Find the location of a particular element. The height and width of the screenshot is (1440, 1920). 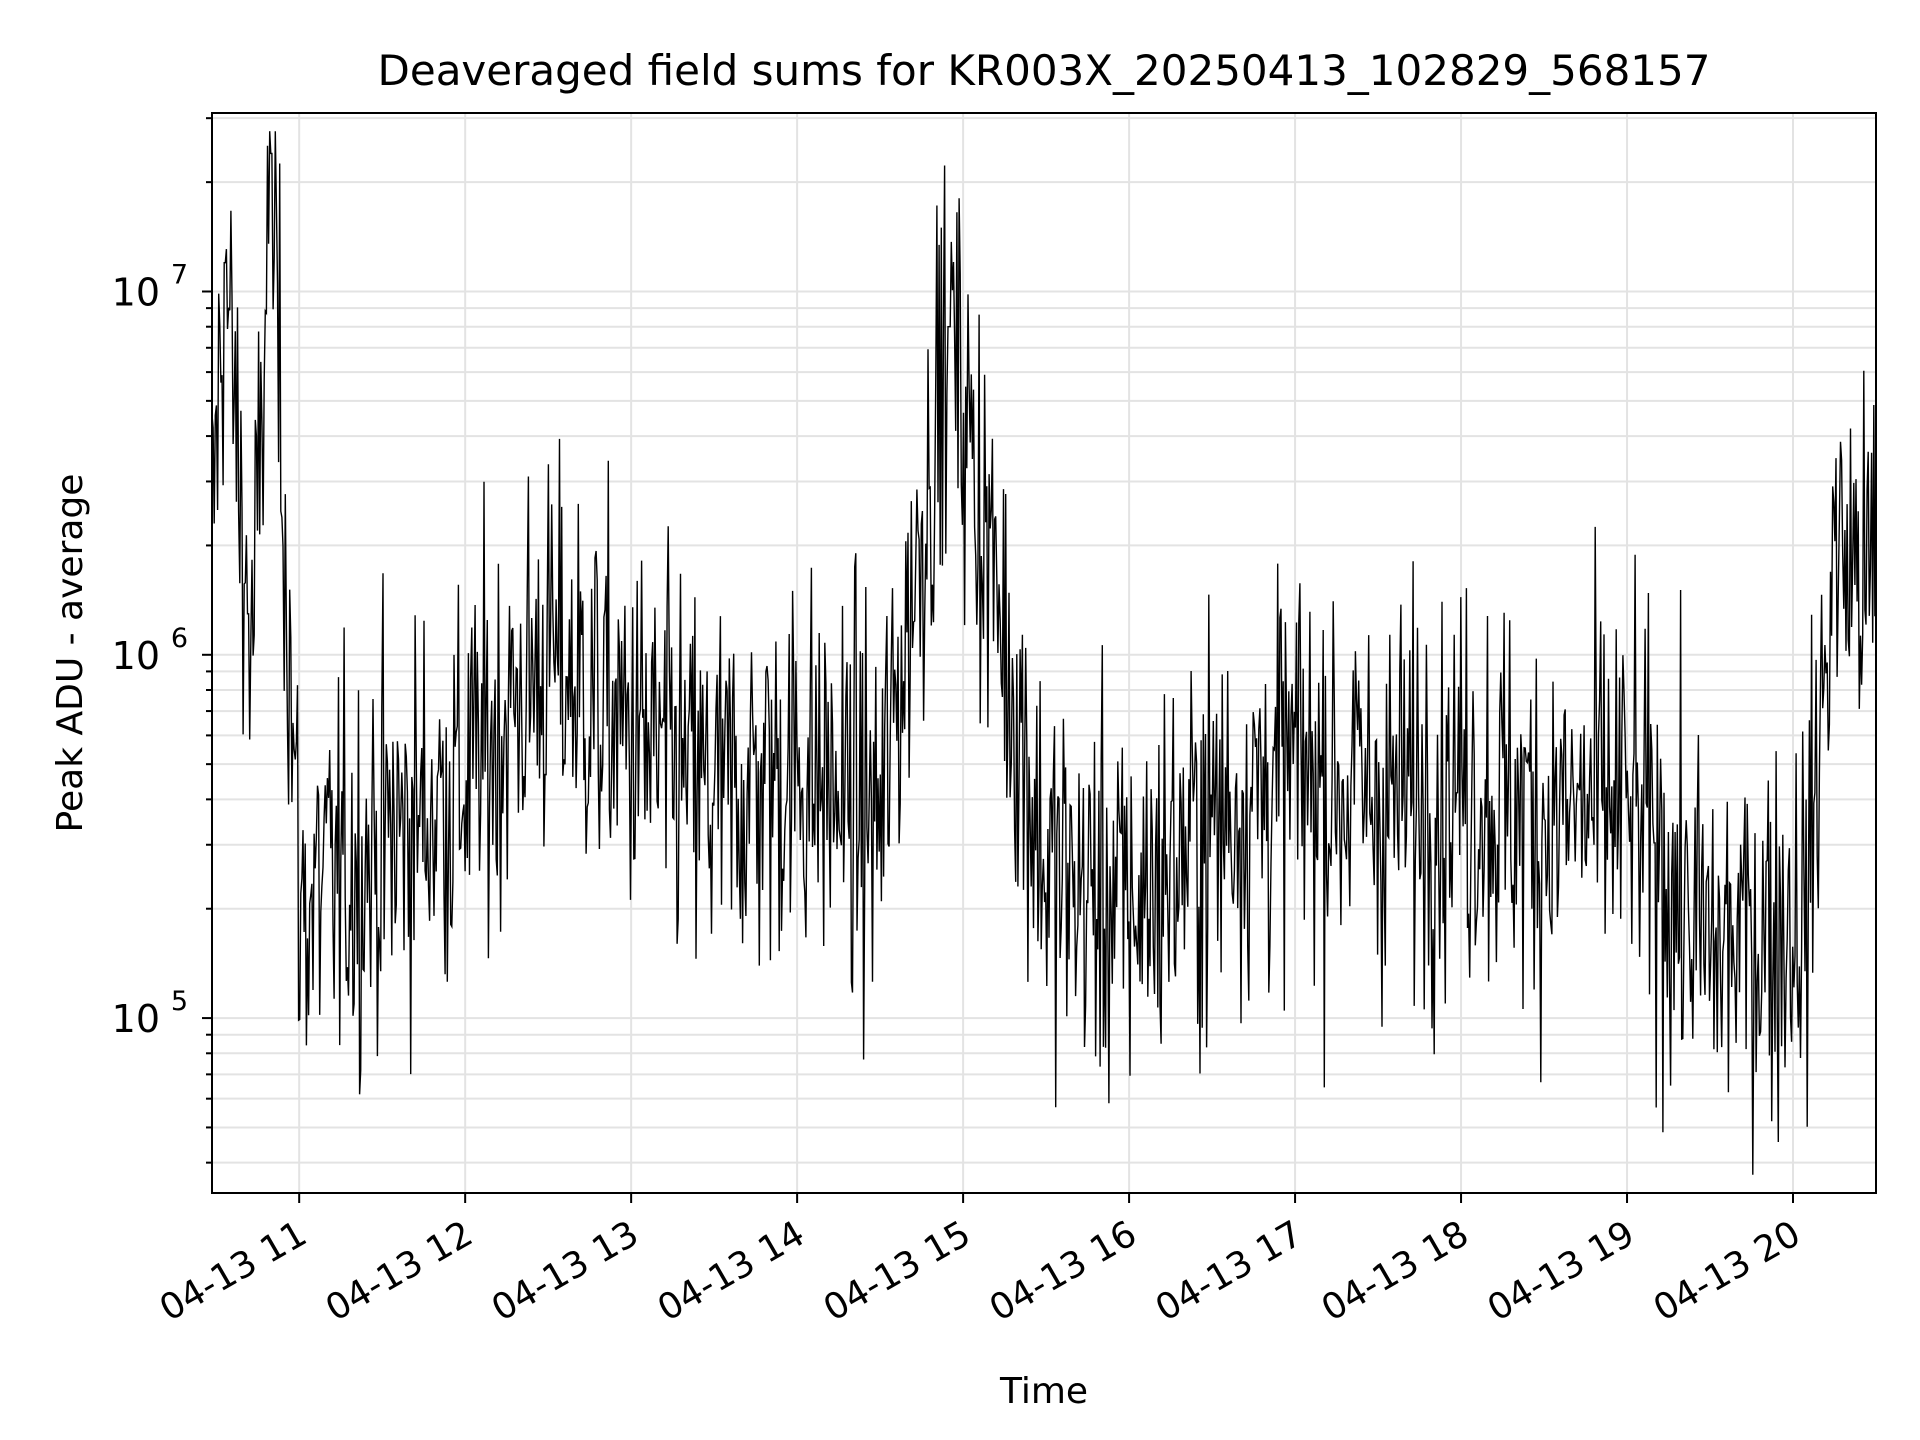

y-tick-exponent: 5 is located at coordinates (179, 1001).